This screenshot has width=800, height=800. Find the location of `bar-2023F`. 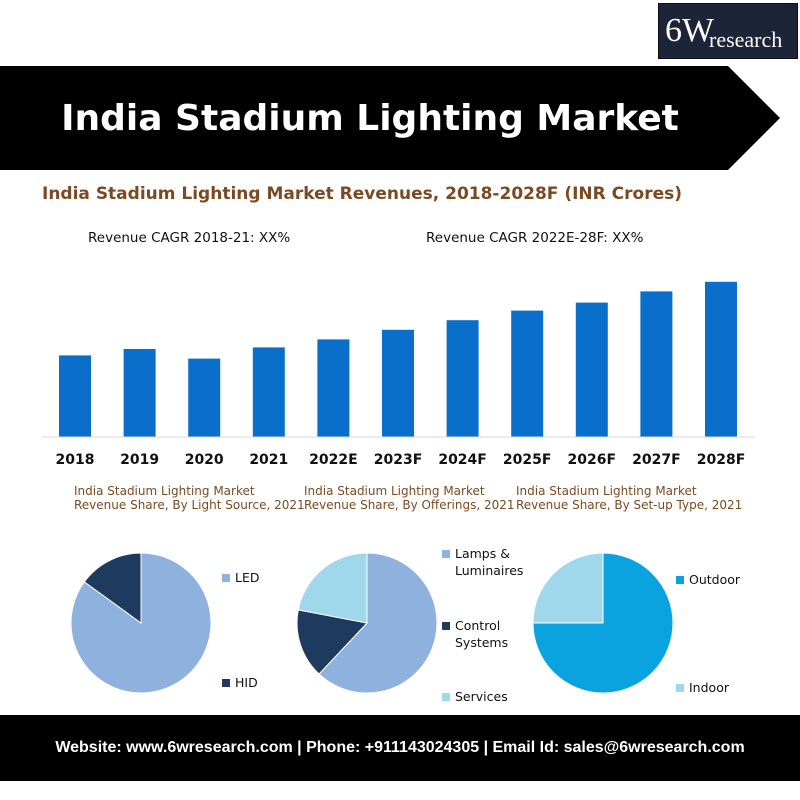

bar-2023F is located at coordinates (398, 383).